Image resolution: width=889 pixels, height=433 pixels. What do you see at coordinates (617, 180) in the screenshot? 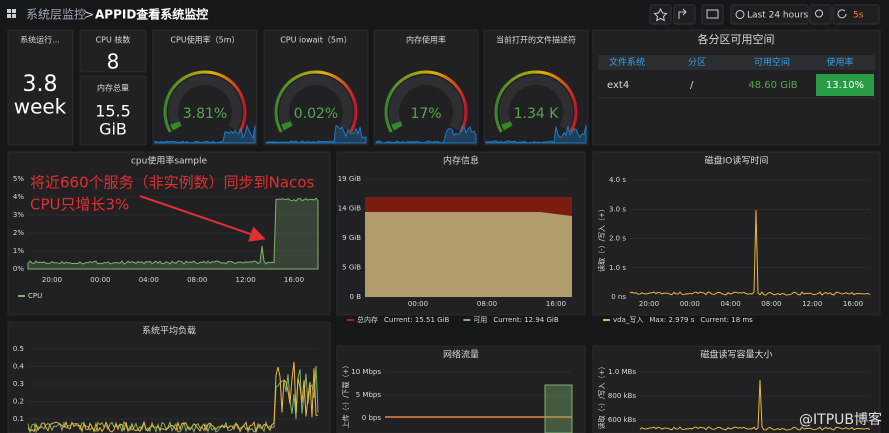
I see `y-tick-label: 4.0 s` at bounding box center [617, 180].